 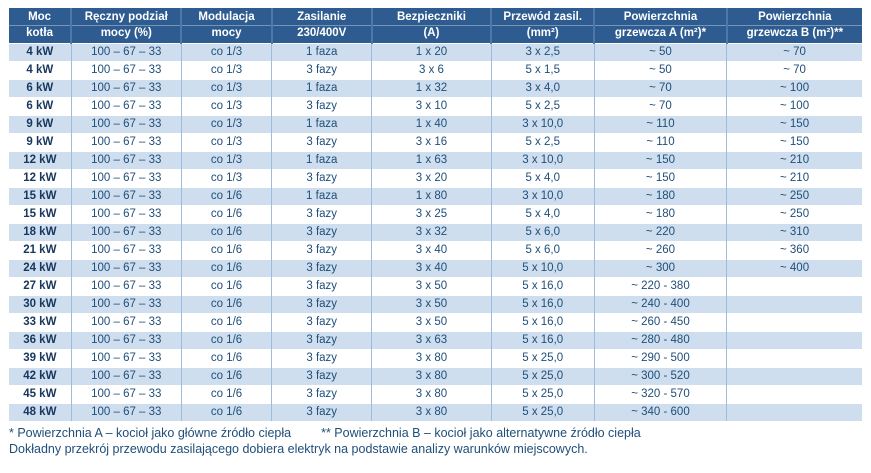 What do you see at coordinates (40, 286) in the screenshot?
I see `cell-moc-kotla: 27 kW` at bounding box center [40, 286].